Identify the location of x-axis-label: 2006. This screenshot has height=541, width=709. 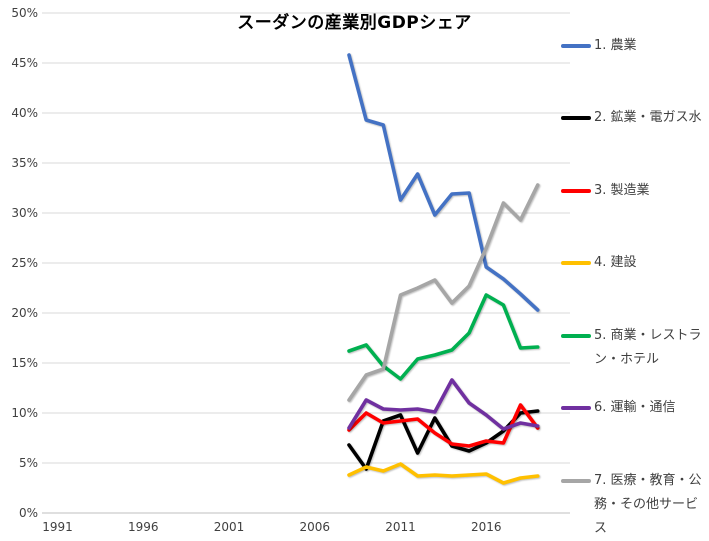
(314, 527).